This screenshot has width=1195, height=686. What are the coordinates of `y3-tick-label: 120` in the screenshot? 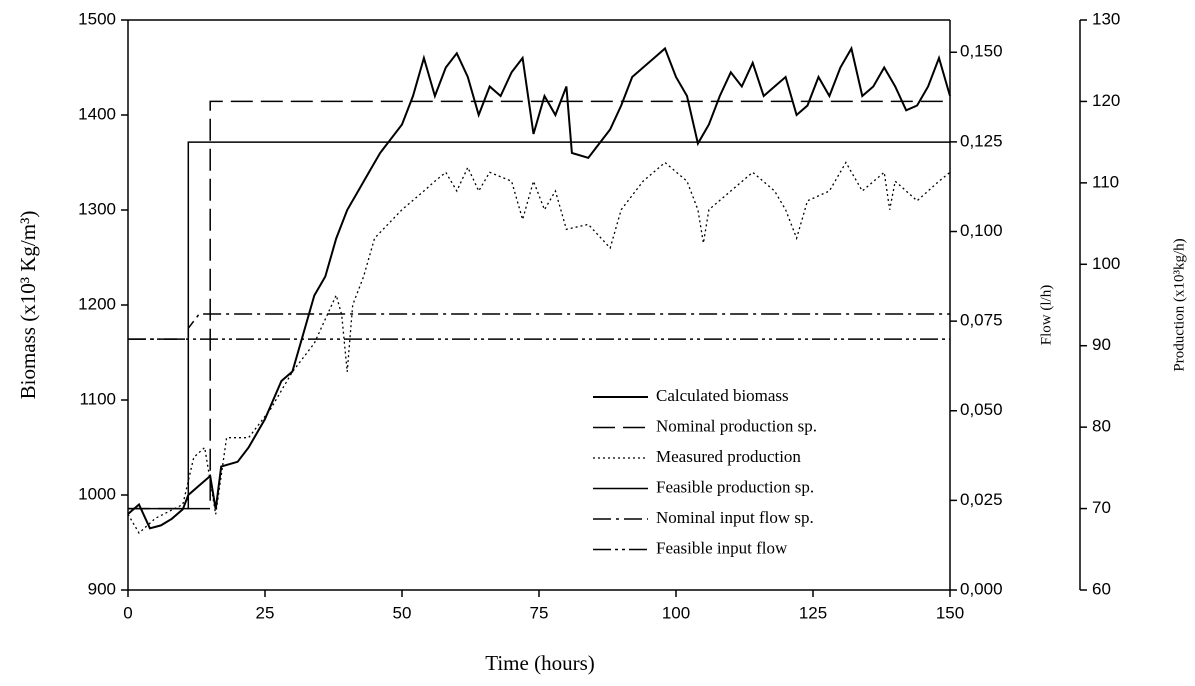 It's located at (1106, 100).